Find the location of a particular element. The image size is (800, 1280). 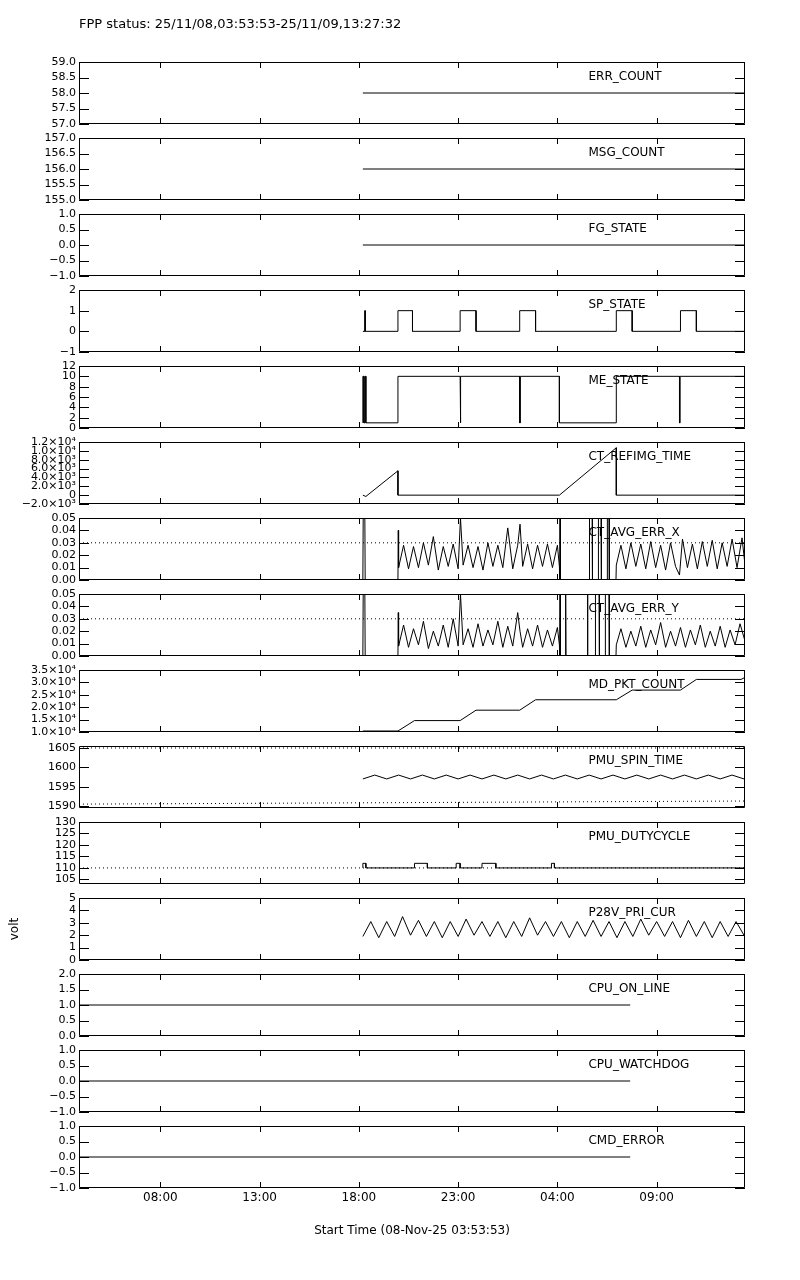

y-tick-label: 1590 is located at coordinates (62, 805).